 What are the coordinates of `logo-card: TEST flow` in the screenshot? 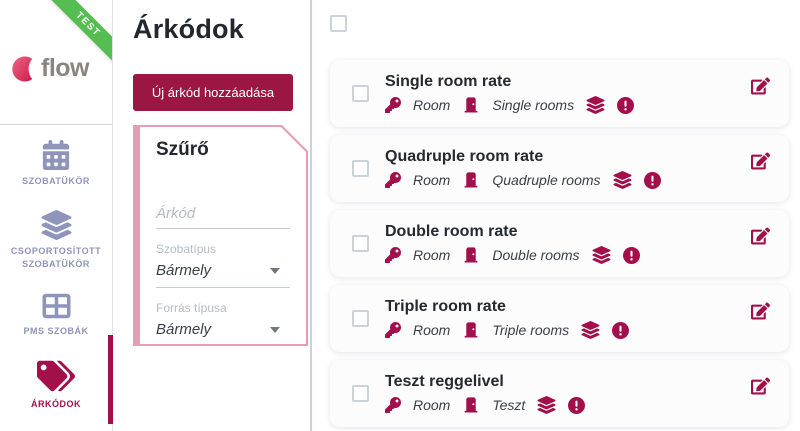 It's located at (56, 62).